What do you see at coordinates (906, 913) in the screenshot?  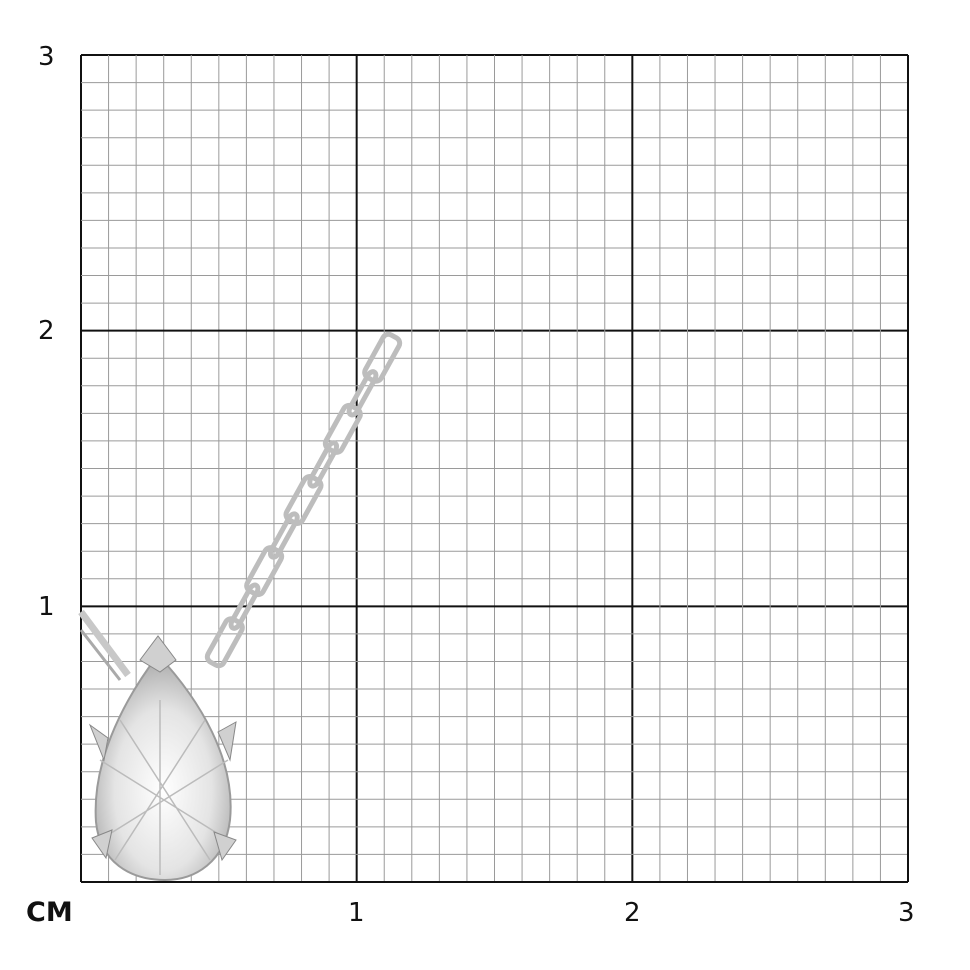 I see `x-tick-3: 3` at bounding box center [906, 913].